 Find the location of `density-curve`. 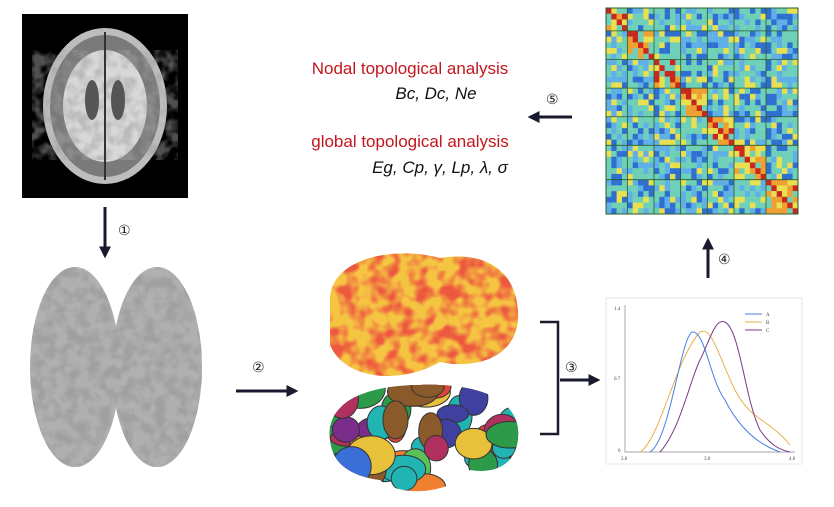

density-curve is located at coordinates (715, 391).